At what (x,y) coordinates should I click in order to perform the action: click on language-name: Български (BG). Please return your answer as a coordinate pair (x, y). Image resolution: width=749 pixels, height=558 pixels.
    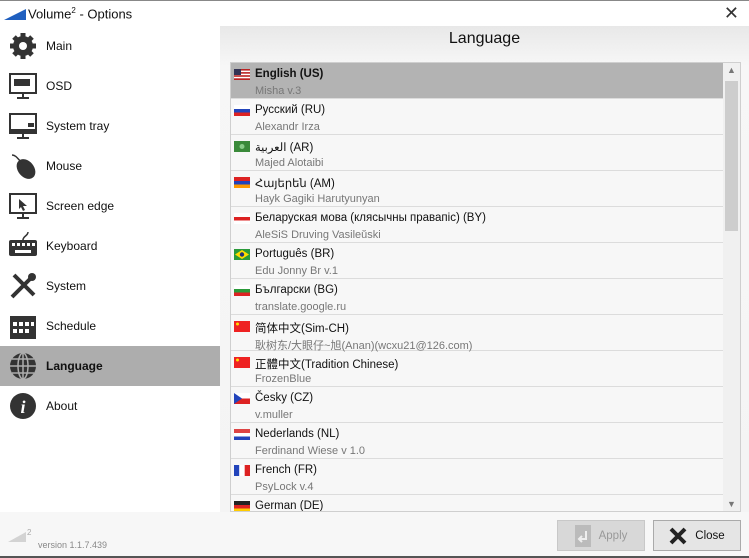
    Looking at the image, I should click on (296, 290).